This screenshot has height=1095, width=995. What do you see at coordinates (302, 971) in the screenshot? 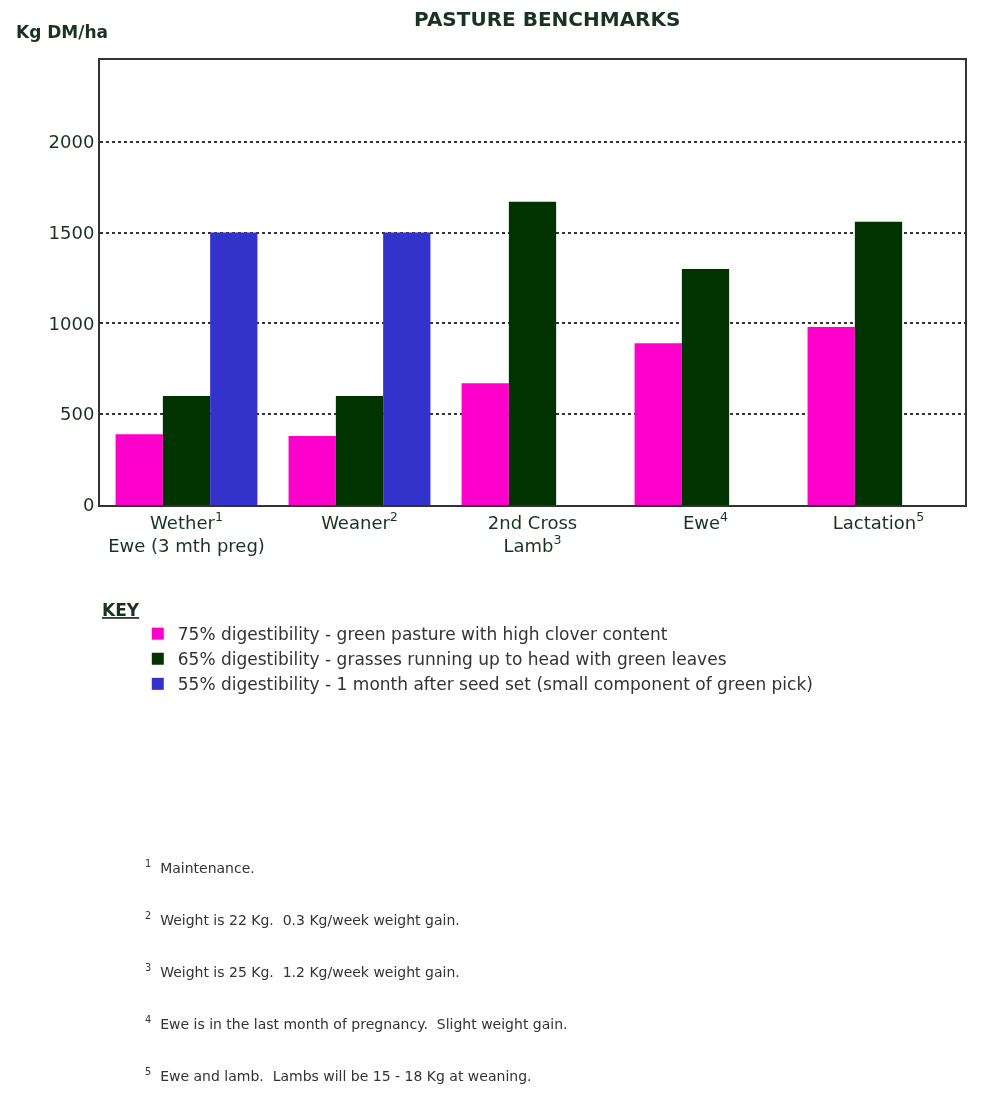
I see `text: $^{3}$ Weight is 25 Kg. 1.2 Kg/week weight gain.` at bounding box center [302, 971].